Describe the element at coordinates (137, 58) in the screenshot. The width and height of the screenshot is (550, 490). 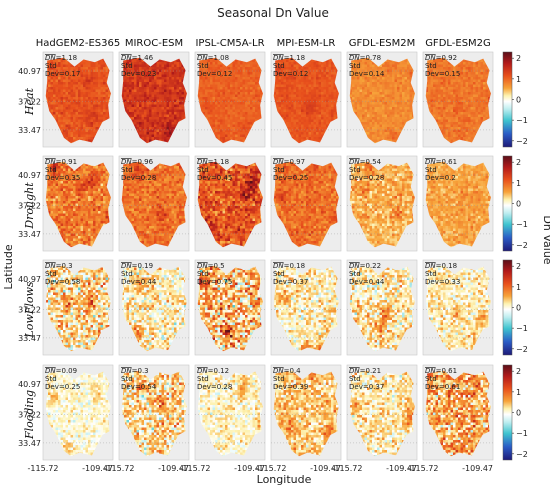
I see `mean-dn-annotation: DN=1.46` at that location.